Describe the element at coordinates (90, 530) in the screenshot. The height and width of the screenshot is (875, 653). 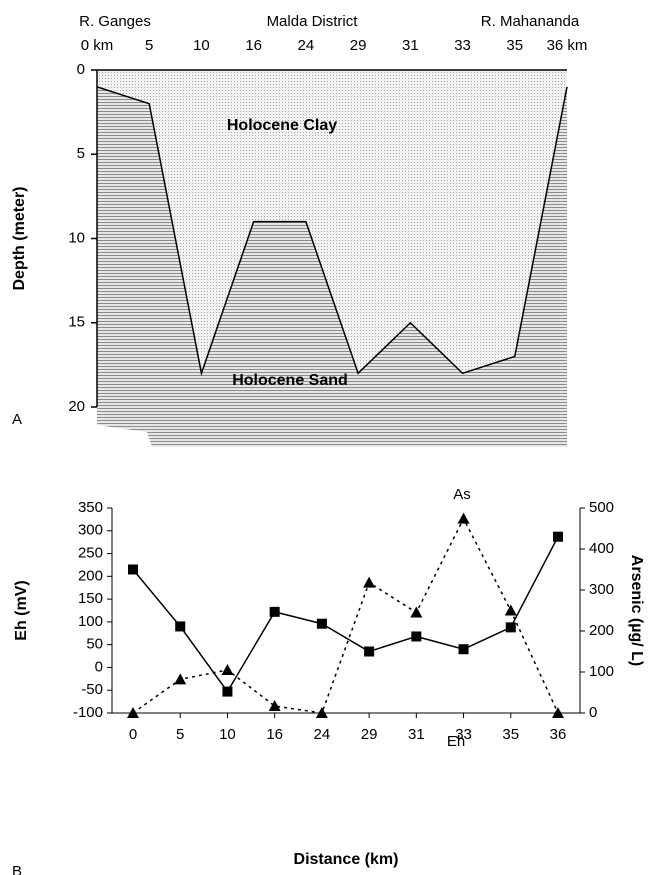
I see `y-tick-label: 300` at that location.